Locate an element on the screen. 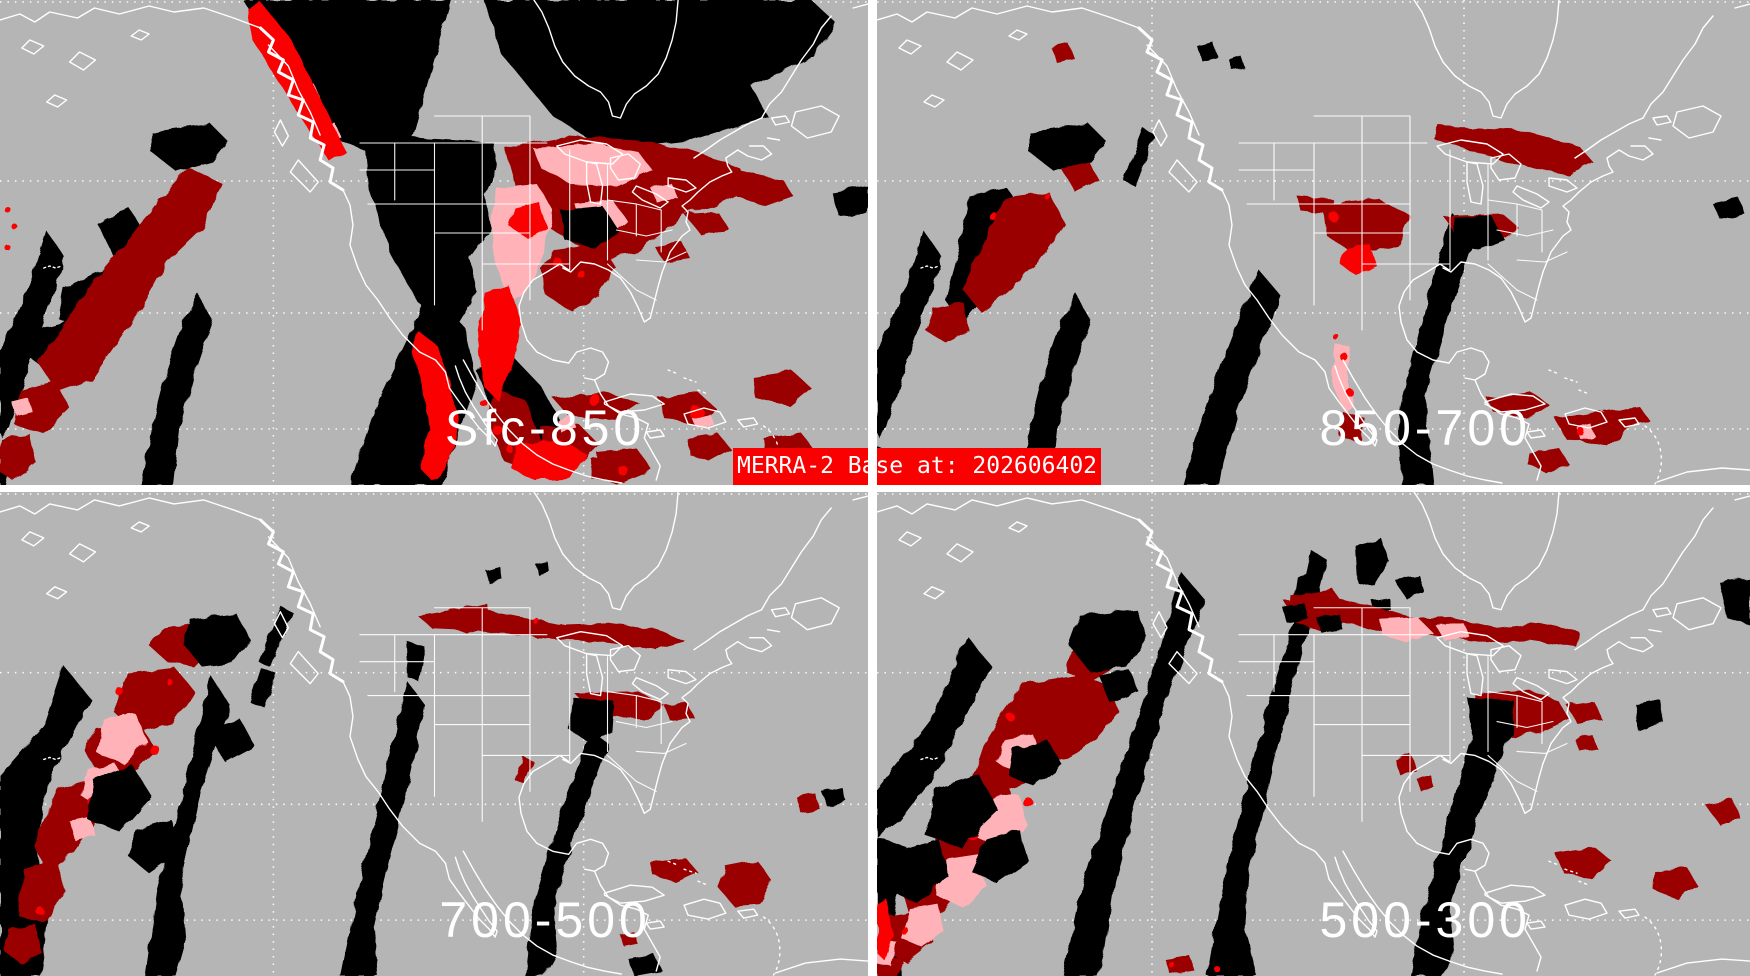 The width and height of the screenshot is (1750, 976). timestamp-banner: MERRA-2 Base at: 202606402 is located at coordinates (917, 466).